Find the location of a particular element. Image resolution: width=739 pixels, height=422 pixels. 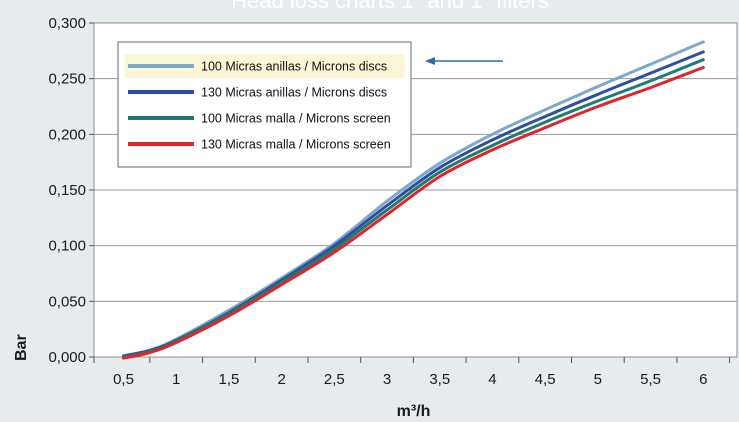

x-tick-label: 1 is located at coordinates (176, 379).